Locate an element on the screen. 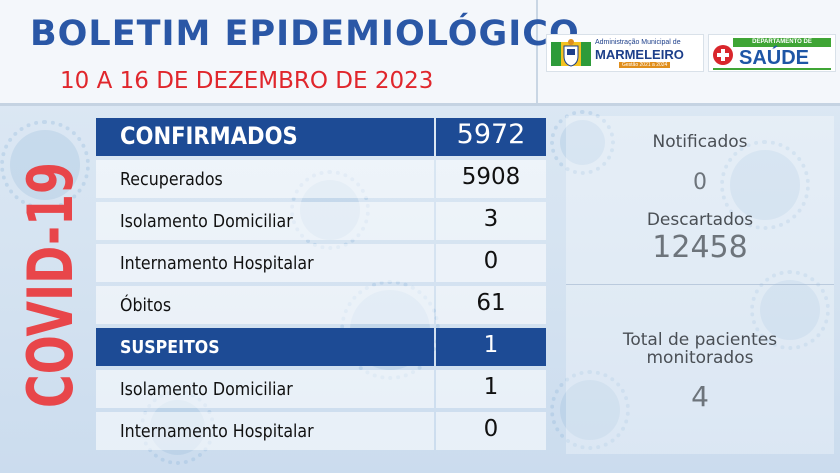 This screenshot has width=840, height=473. row-value: 61 is located at coordinates (491, 303).